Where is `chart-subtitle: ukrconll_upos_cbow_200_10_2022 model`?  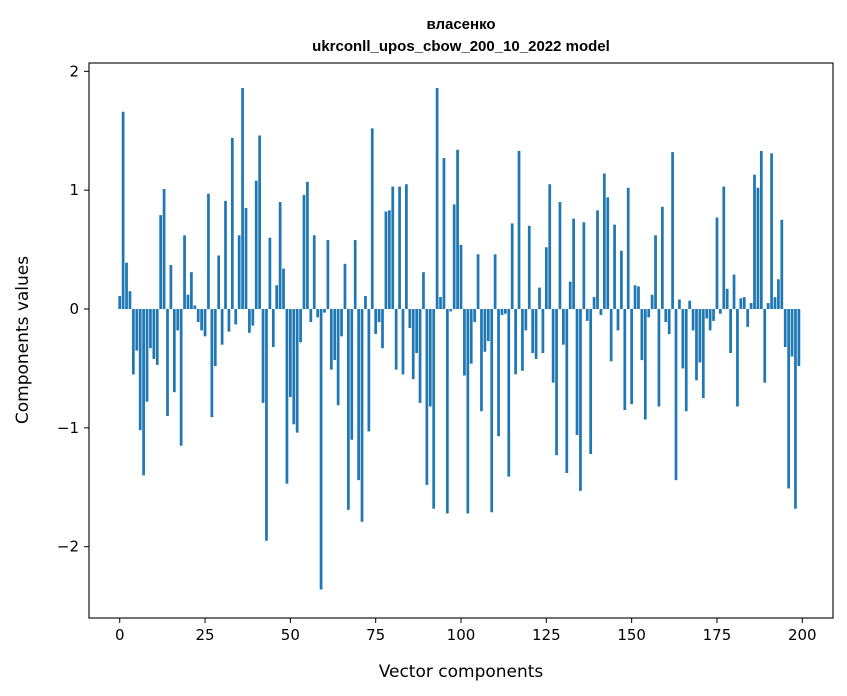
chart-subtitle: ukrconll_upos_cbow_200_10_2022 model is located at coordinates (461, 46).